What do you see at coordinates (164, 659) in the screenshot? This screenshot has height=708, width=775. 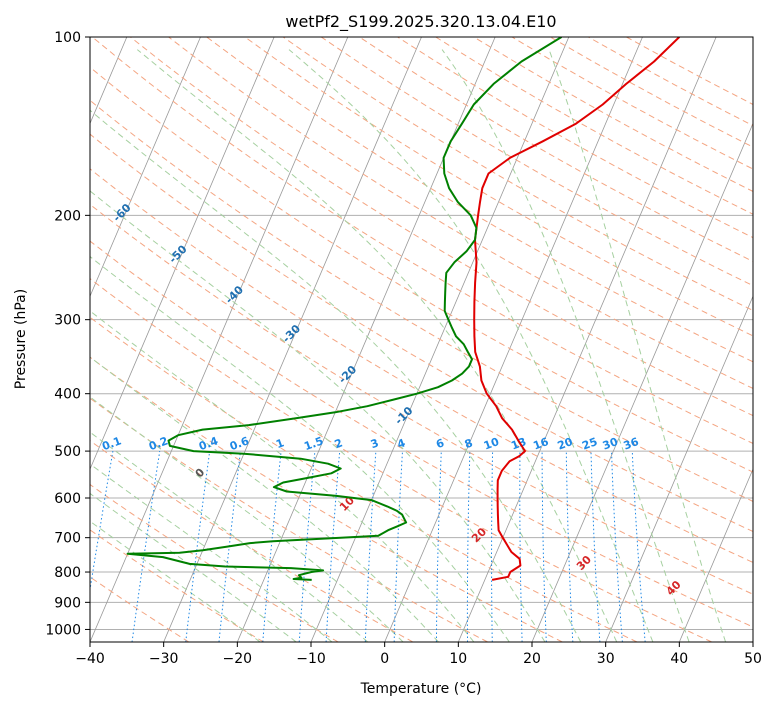 I see `x-tick-label: −30` at bounding box center [164, 659].